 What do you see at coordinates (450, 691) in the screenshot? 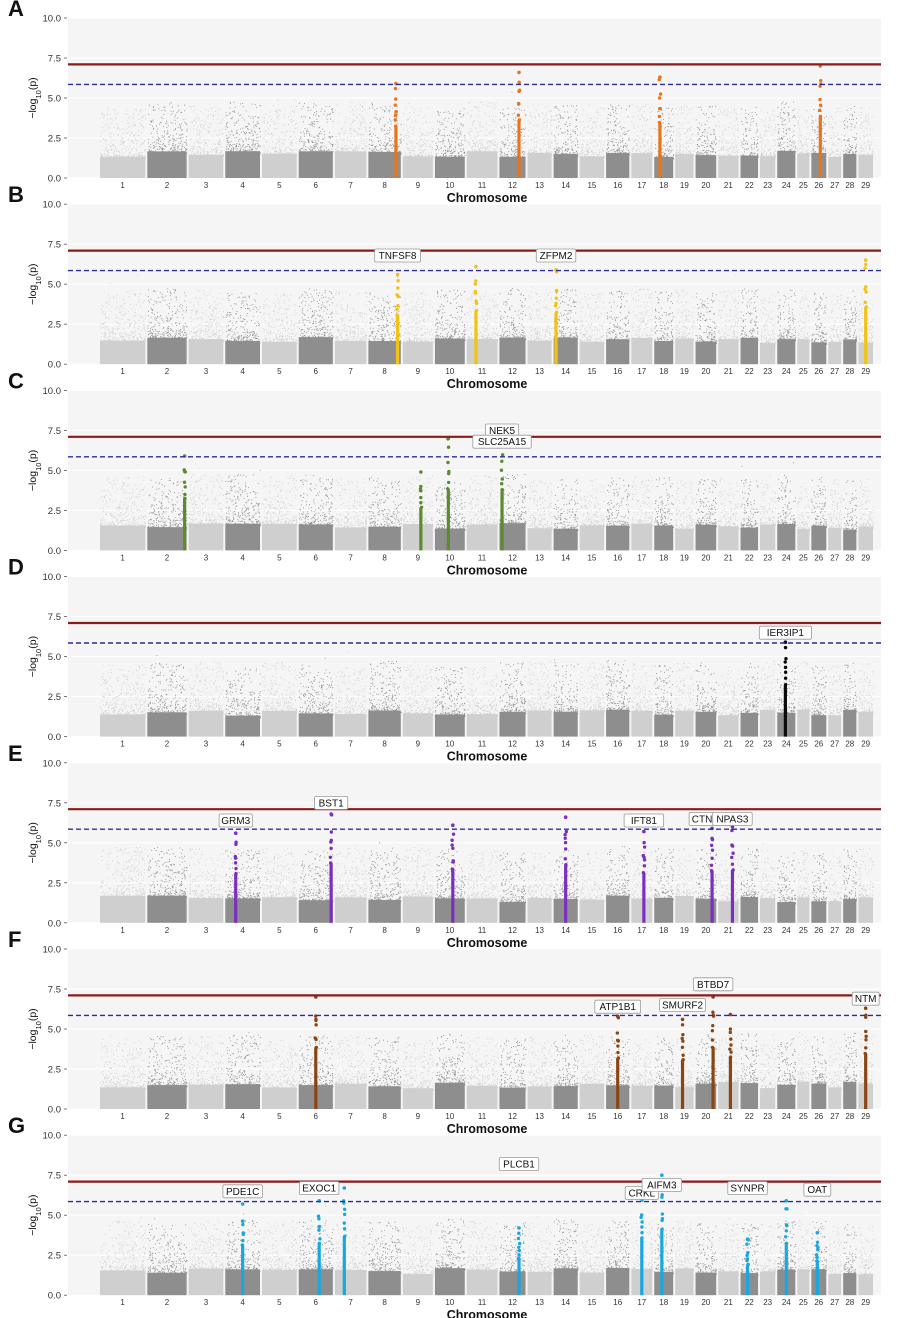
I see `snp-points-chr10` at bounding box center [450, 691].